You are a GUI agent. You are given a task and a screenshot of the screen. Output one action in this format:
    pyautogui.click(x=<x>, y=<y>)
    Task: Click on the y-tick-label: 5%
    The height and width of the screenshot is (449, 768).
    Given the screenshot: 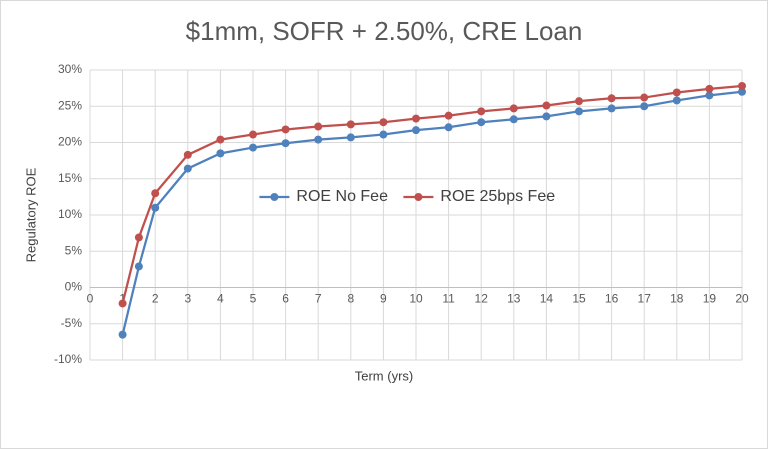 What is the action you would take?
    pyautogui.click(x=74, y=250)
    